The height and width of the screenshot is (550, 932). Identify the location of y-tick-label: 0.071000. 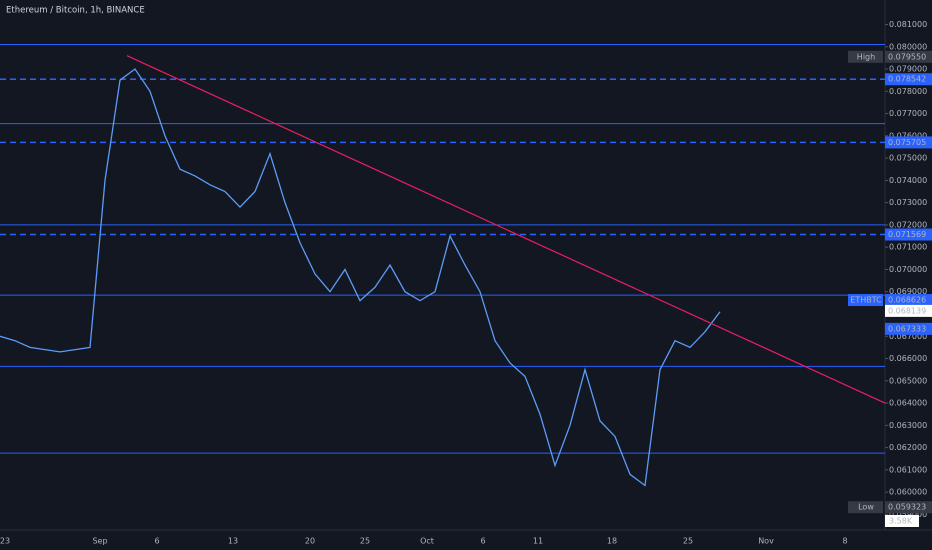
(908, 247).